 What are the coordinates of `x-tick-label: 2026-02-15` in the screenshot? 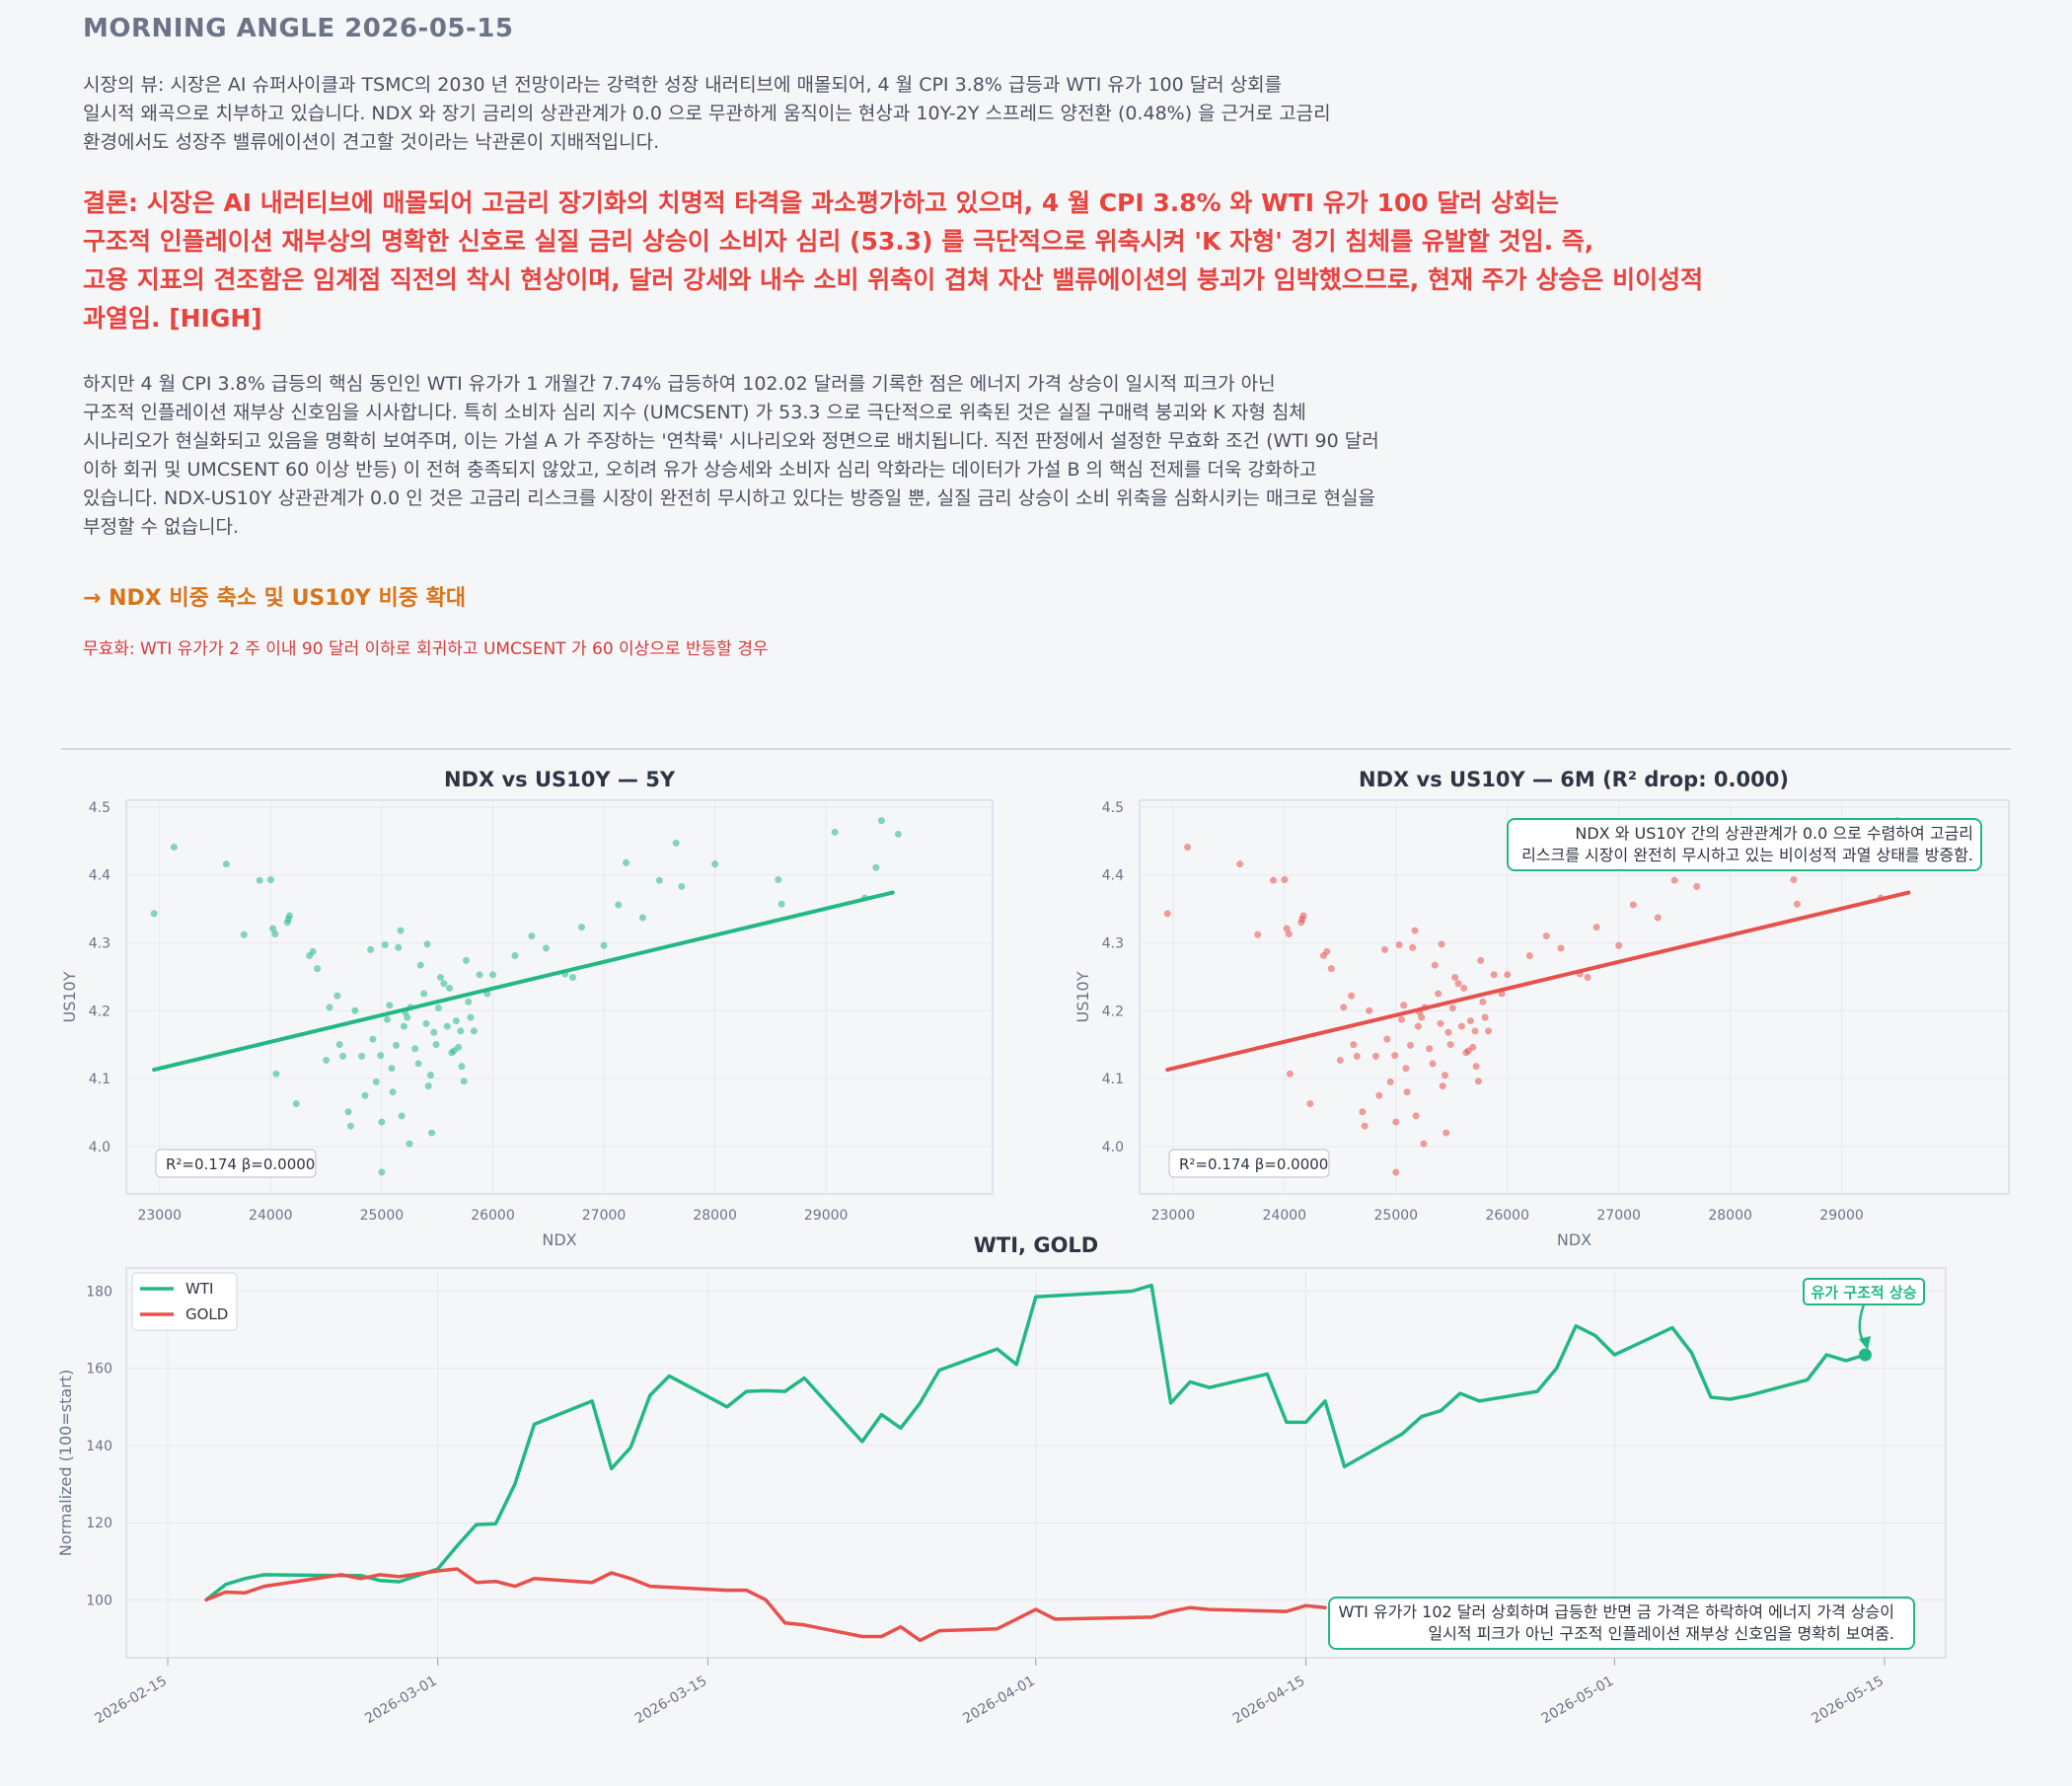 It's located at (131, 1701).